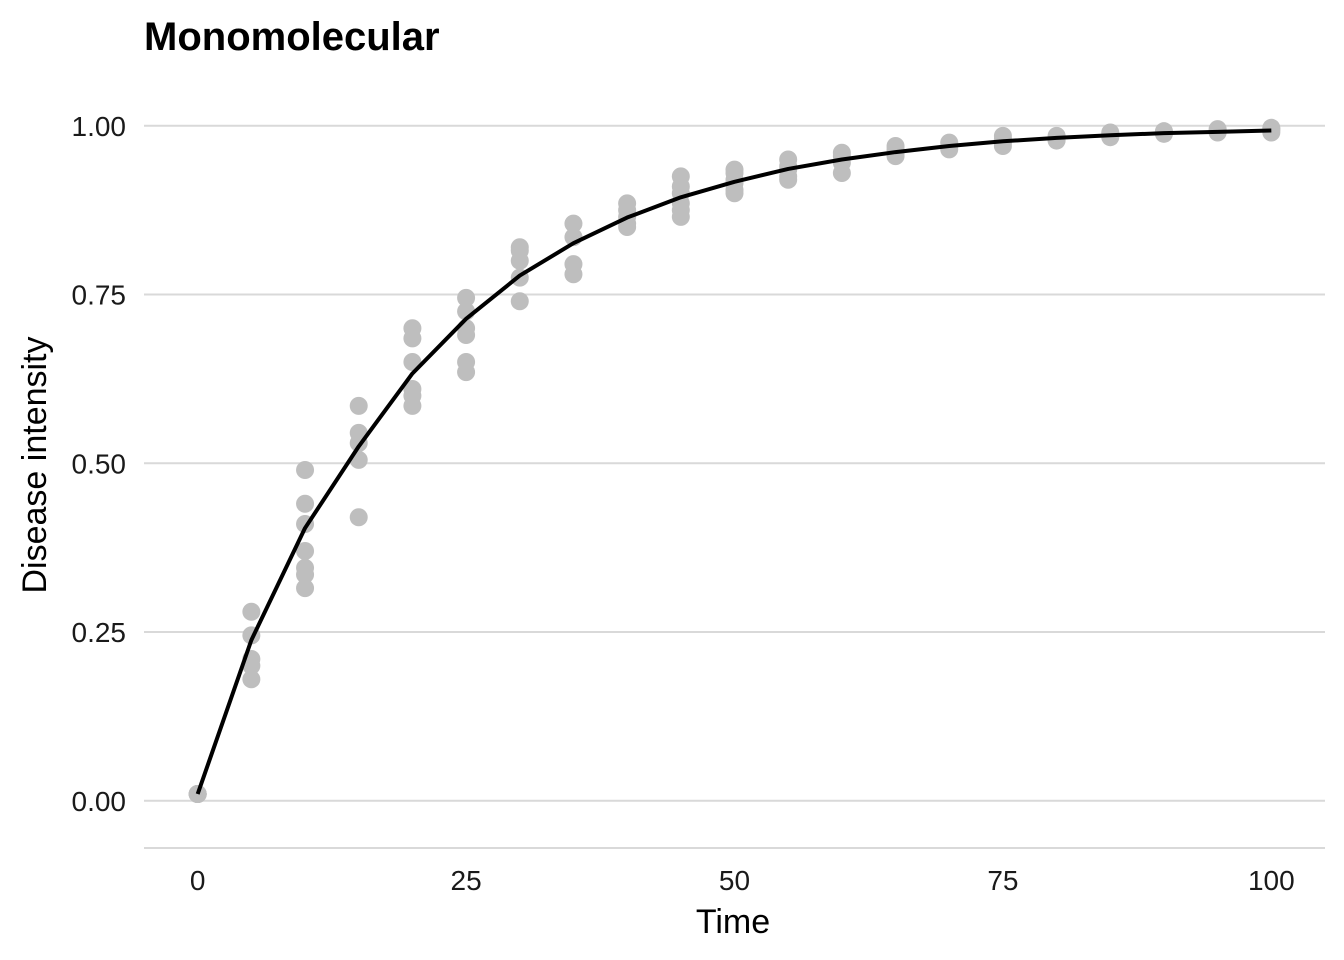 The height and width of the screenshot is (960, 1344). I want to click on x-axis-title: Time, so click(733, 922).